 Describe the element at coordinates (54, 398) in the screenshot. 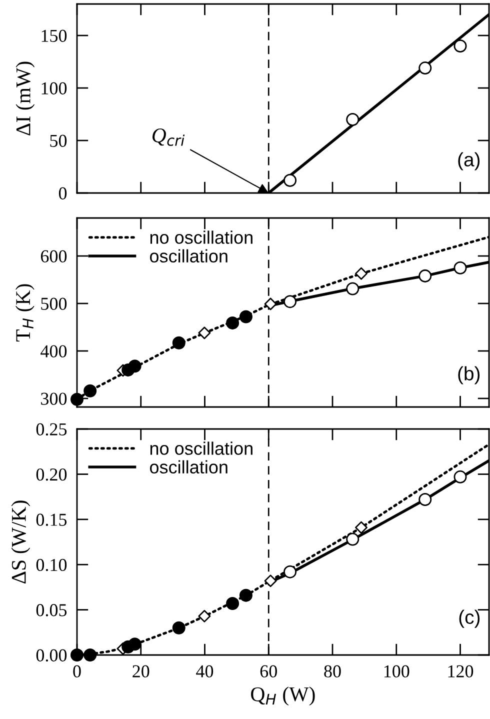

I see `y-tick-label: 300` at that location.